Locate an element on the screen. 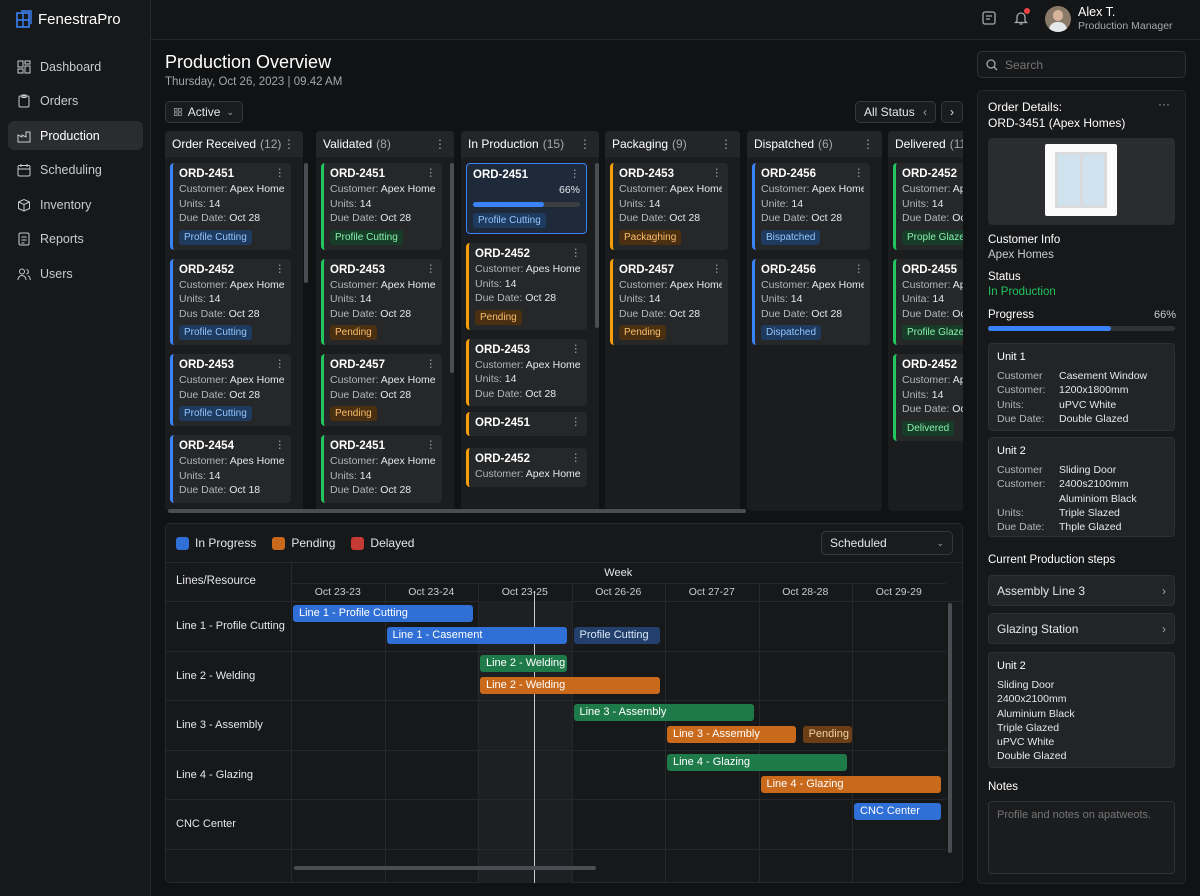  unit-field: Due Date: Double Glazed is located at coordinates (1081, 419).